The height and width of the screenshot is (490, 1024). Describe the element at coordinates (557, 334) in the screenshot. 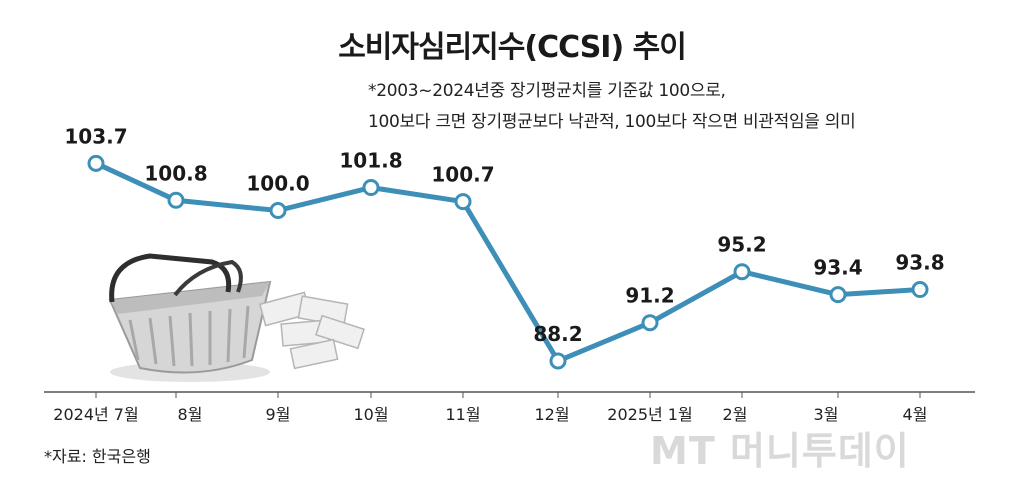

I see `data-label: 88.2` at that location.